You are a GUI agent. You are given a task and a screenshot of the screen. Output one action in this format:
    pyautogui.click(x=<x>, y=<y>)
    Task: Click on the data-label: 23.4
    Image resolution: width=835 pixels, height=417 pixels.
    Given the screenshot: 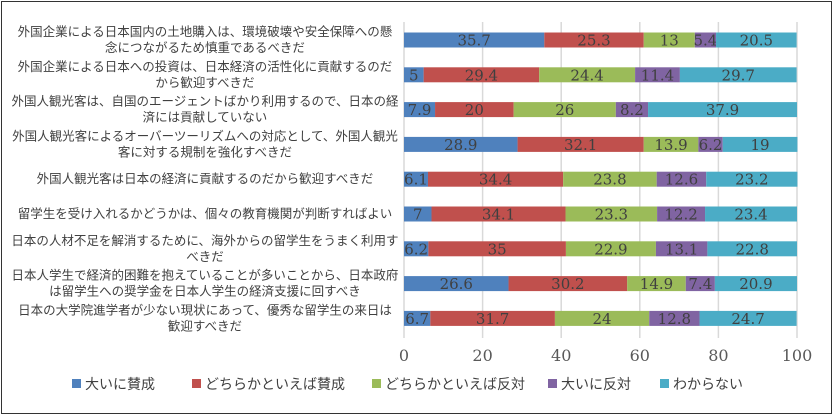 What is the action you would take?
    pyautogui.click(x=750, y=215)
    